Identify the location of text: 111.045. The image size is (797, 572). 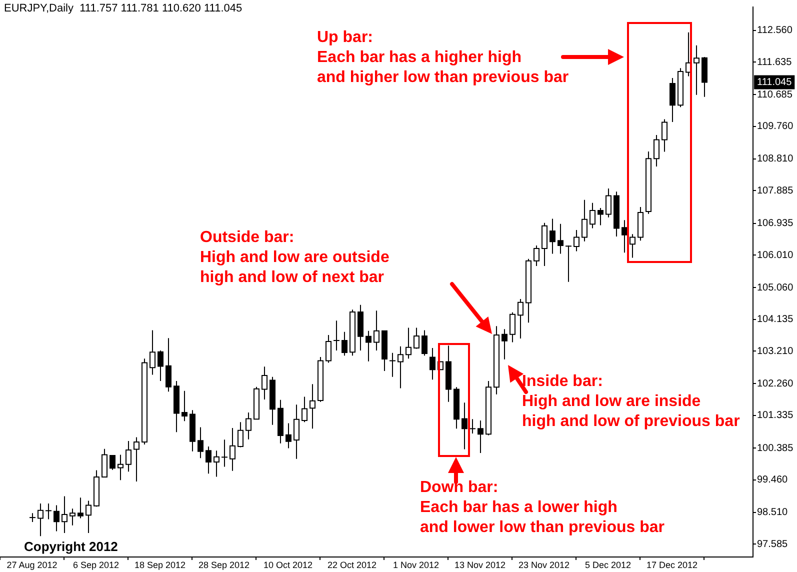
(774, 82).